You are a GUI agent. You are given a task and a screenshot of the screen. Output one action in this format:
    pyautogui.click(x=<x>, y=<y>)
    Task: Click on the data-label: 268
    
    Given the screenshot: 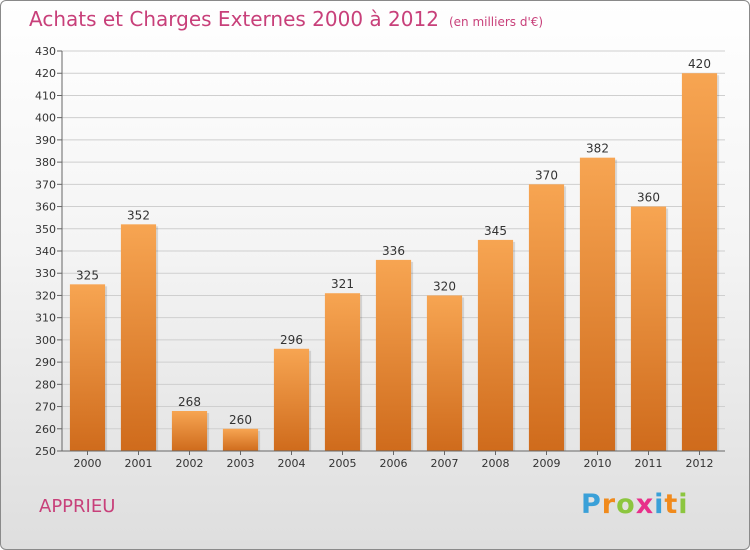 What is the action you would take?
    pyautogui.click(x=189, y=402)
    